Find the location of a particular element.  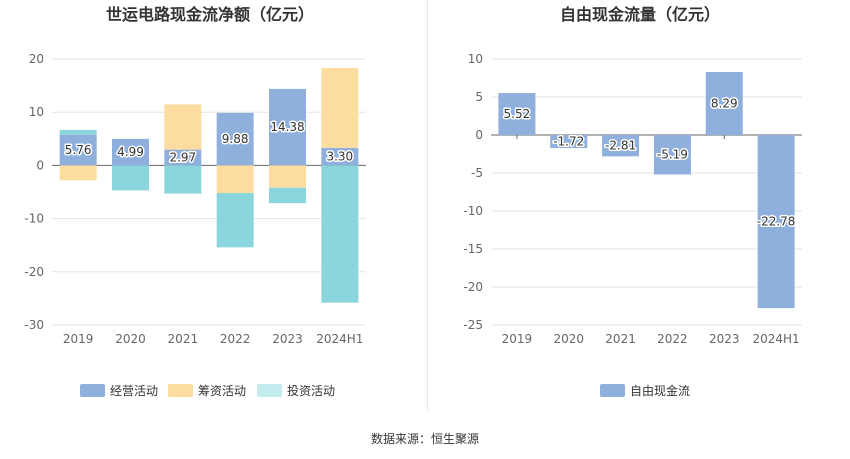

bar-投资活动-2024H1 is located at coordinates (340, 234).